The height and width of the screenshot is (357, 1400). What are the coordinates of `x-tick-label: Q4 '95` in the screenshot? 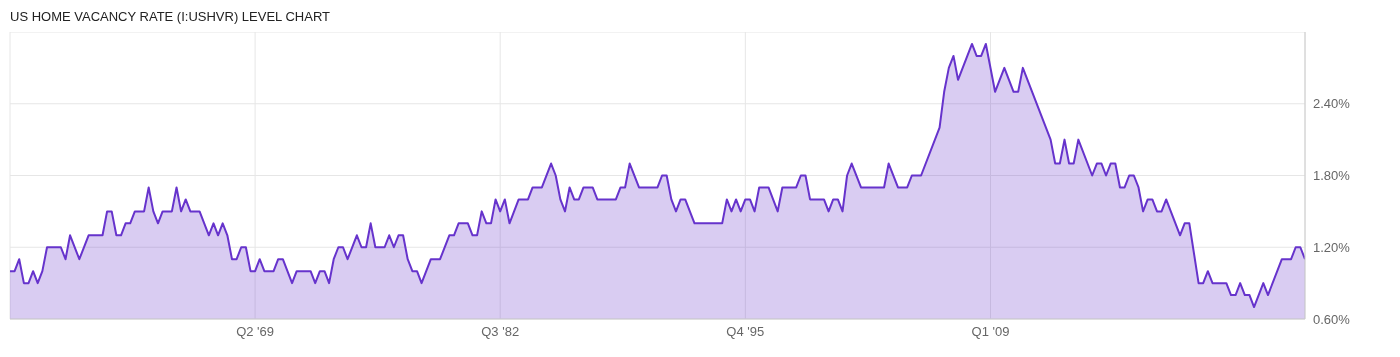 It's located at (745, 332).